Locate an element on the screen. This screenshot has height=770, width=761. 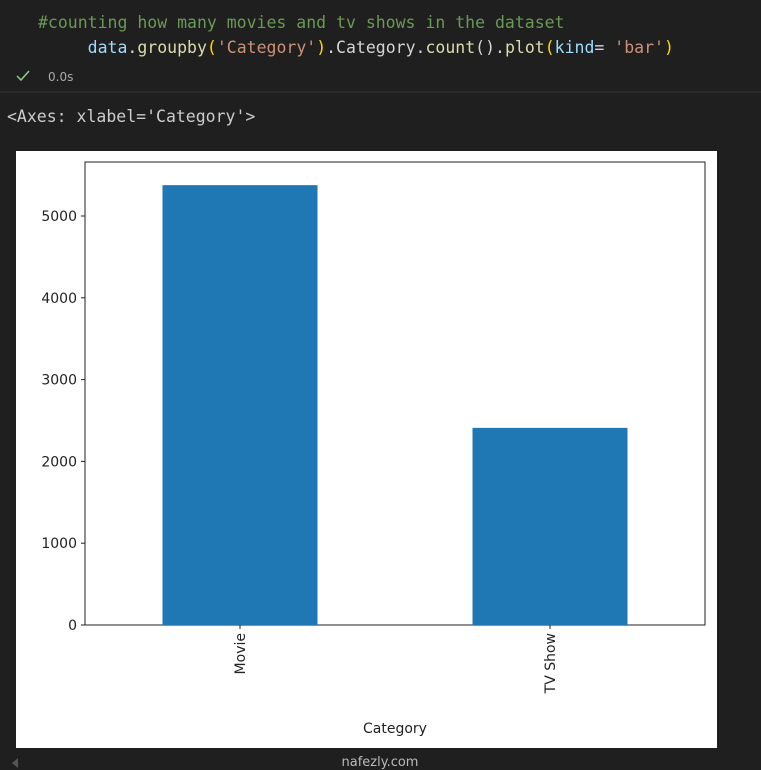
output-text: <Axes: xlabel='Category'> is located at coordinates (131, 116).